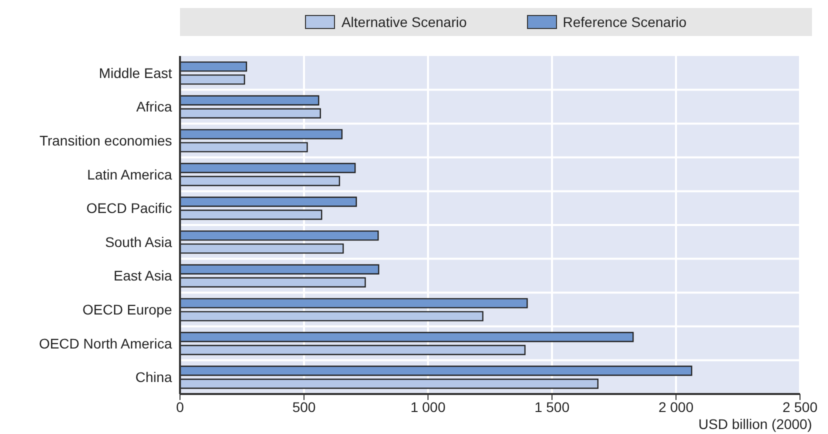 Image resolution: width=828 pixels, height=434 pixels. I want to click on y-tick-label: Latin America, so click(129, 174).